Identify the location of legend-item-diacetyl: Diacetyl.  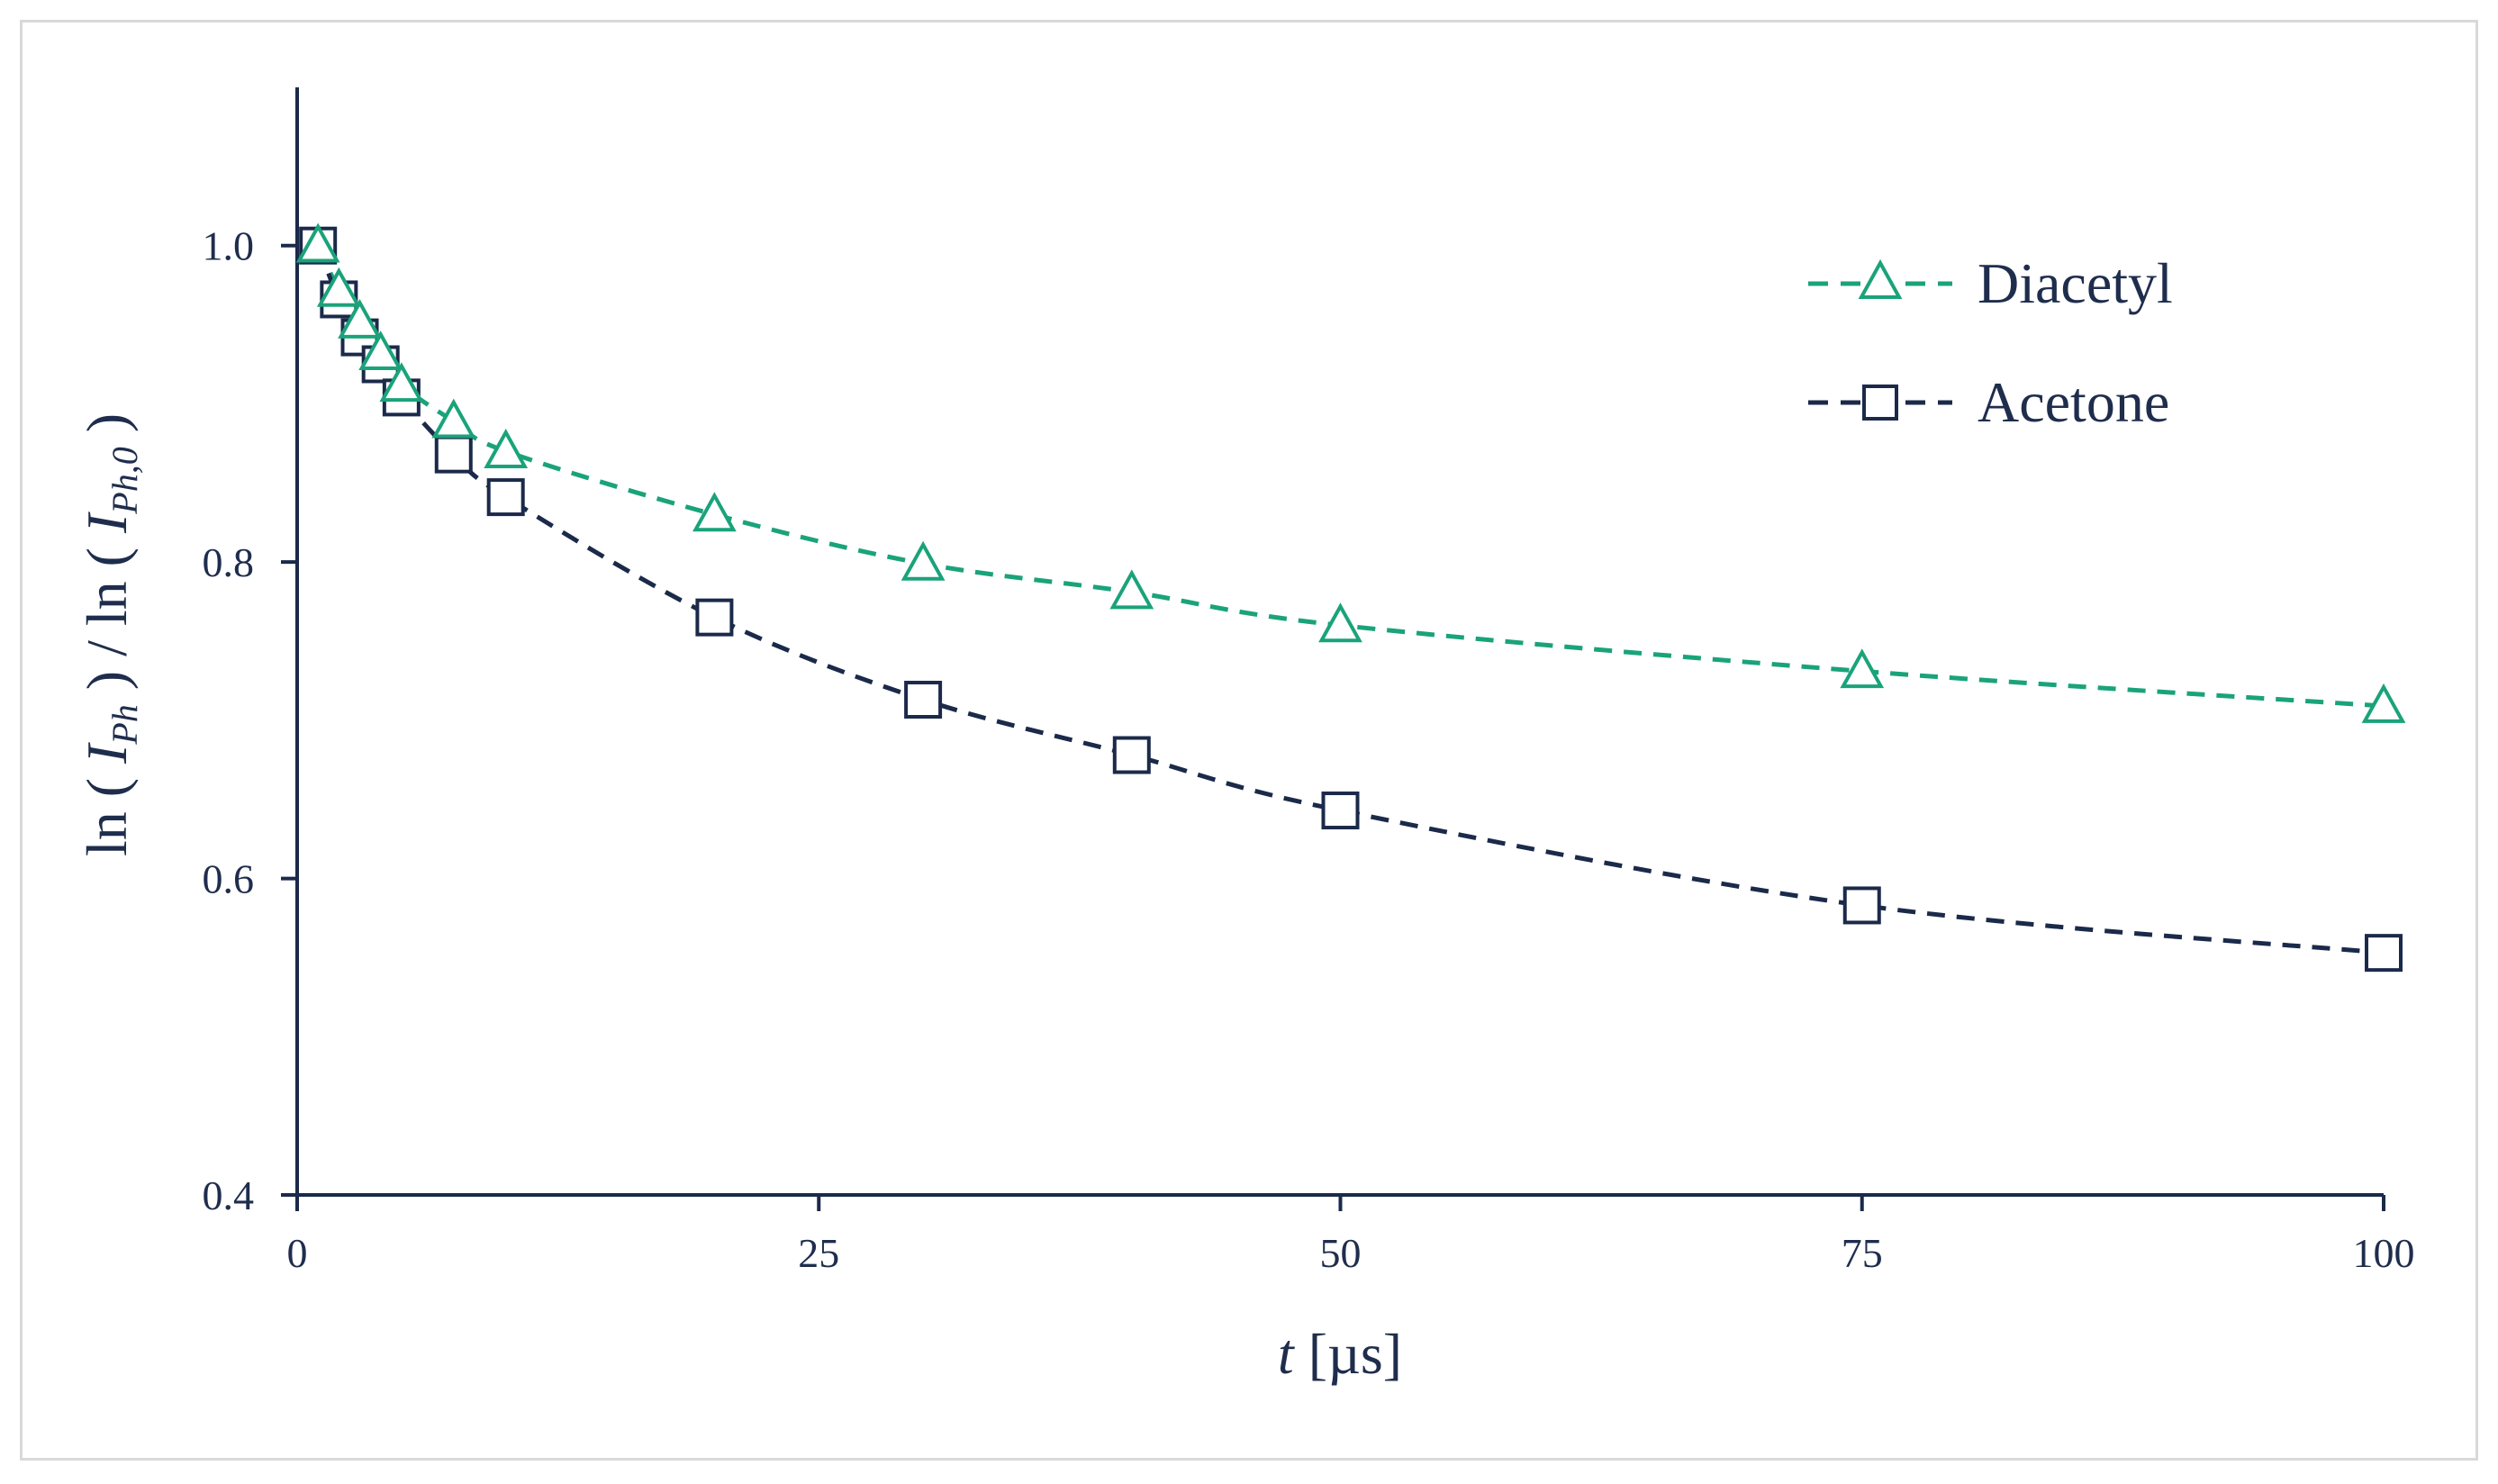
(1990, 283).